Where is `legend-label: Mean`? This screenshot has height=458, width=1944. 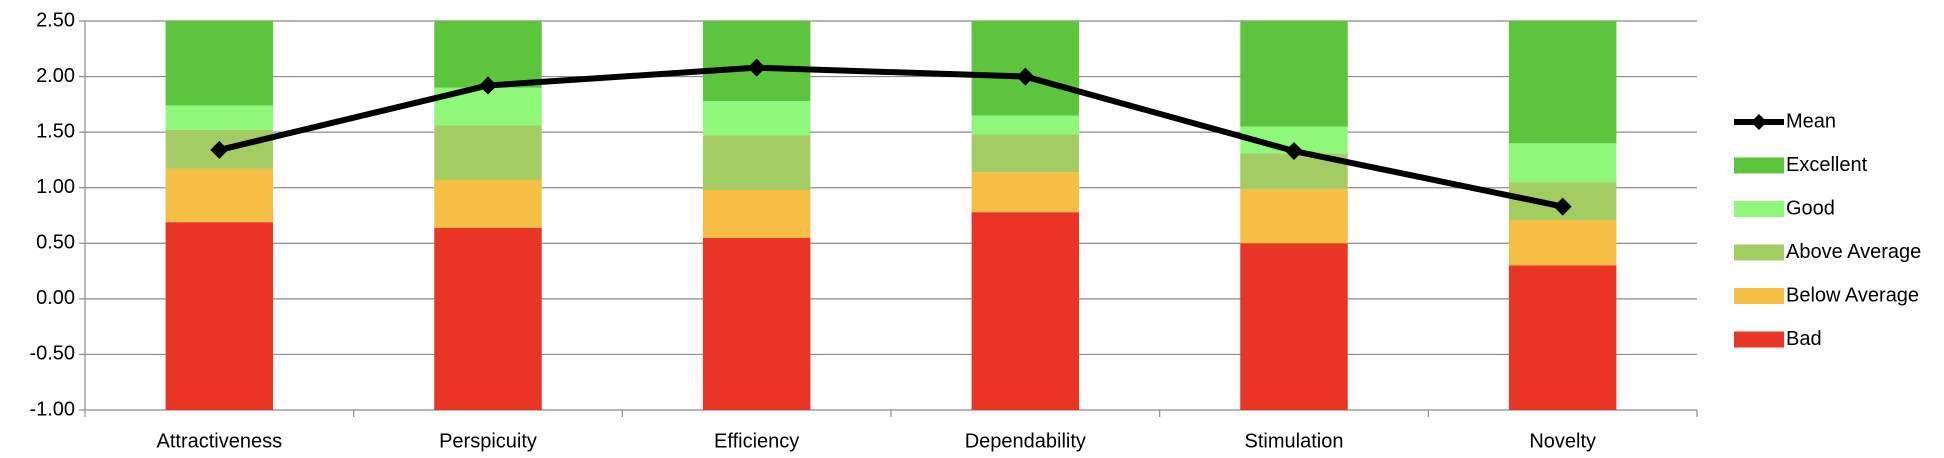
legend-label: Mean is located at coordinates (1811, 121).